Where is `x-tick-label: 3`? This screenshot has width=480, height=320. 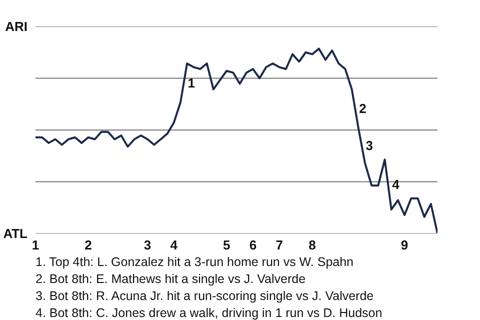
x-tick-label: 3 is located at coordinates (148, 245).